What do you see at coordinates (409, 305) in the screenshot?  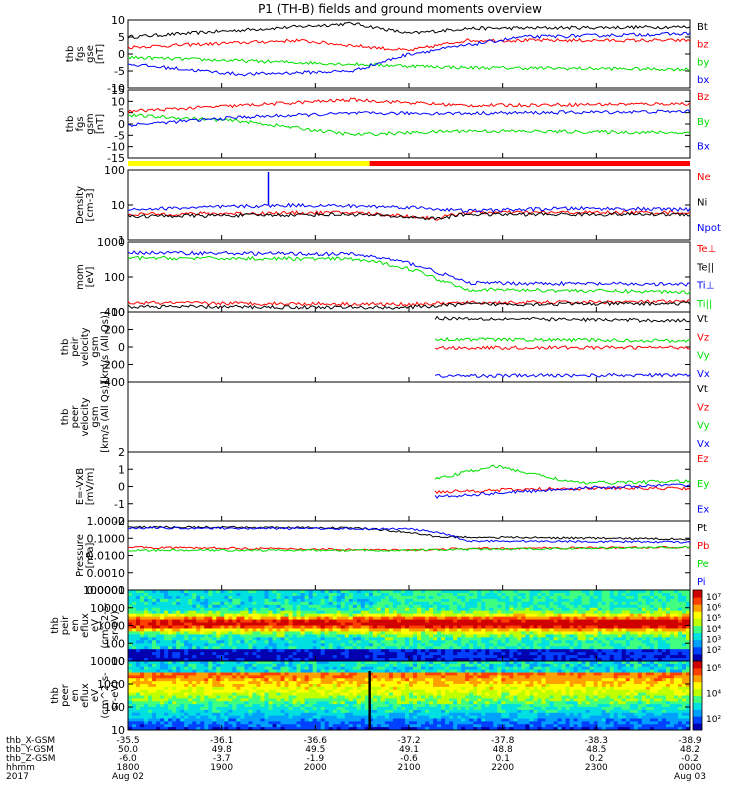 I see `series-Te||` at bounding box center [409, 305].